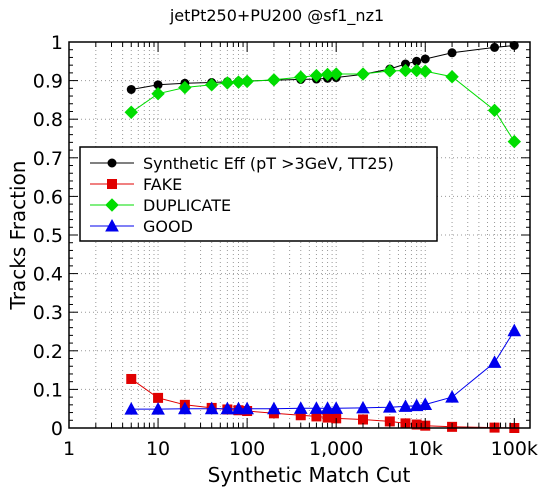 The height and width of the screenshot is (496, 555). Describe the element at coordinates (69, 449) in the screenshot. I see `x-tick-label: 1` at that location.